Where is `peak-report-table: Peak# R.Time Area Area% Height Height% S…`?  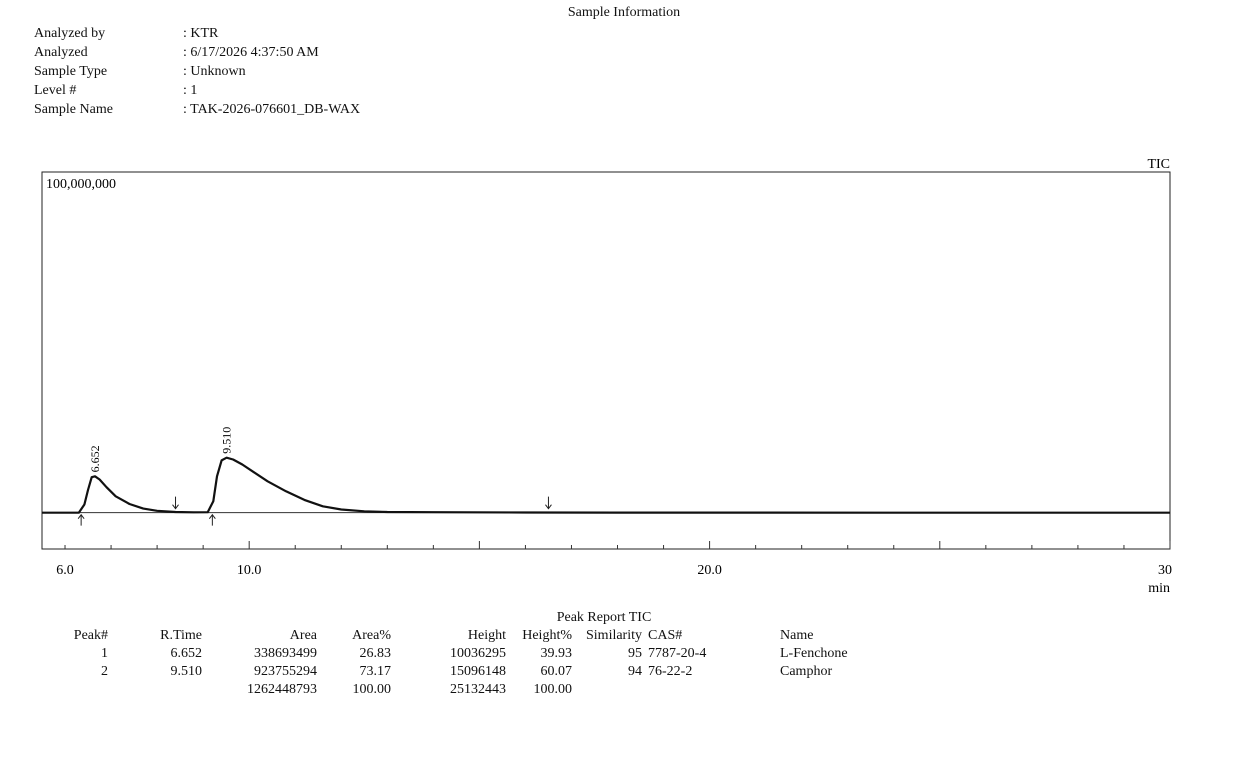
peak-report-table: Peak# R.Time Area Area% Height Height% S… is located at coordinates (480, 663).